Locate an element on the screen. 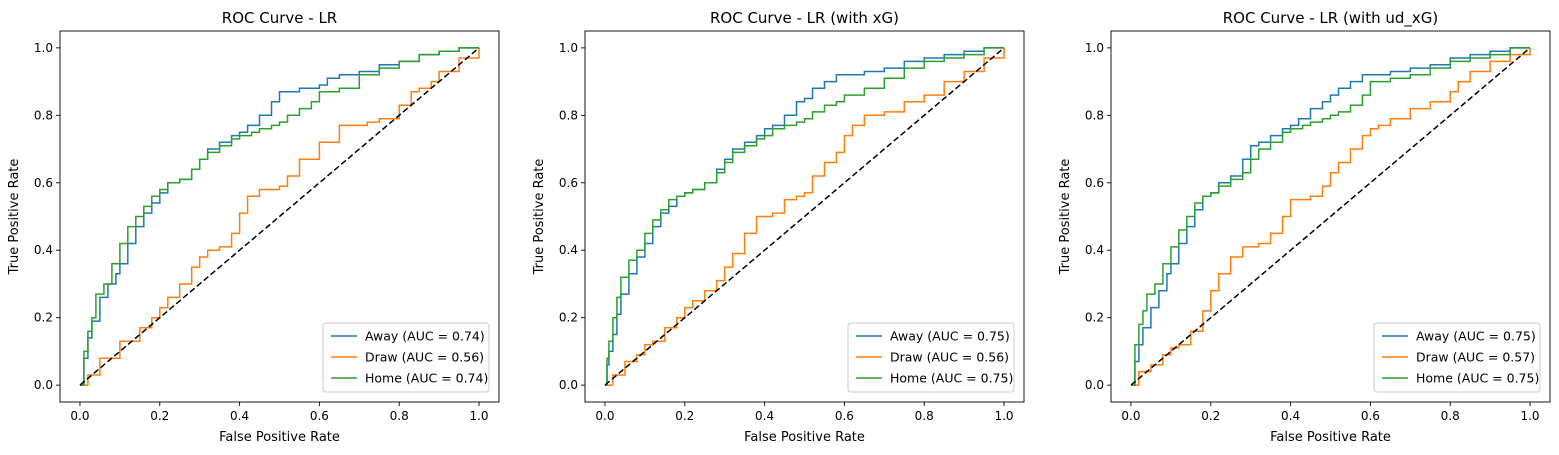 The height and width of the screenshot is (455, 1559). chart-title: ROC Curve - LR is located at coordinates (279, 18).